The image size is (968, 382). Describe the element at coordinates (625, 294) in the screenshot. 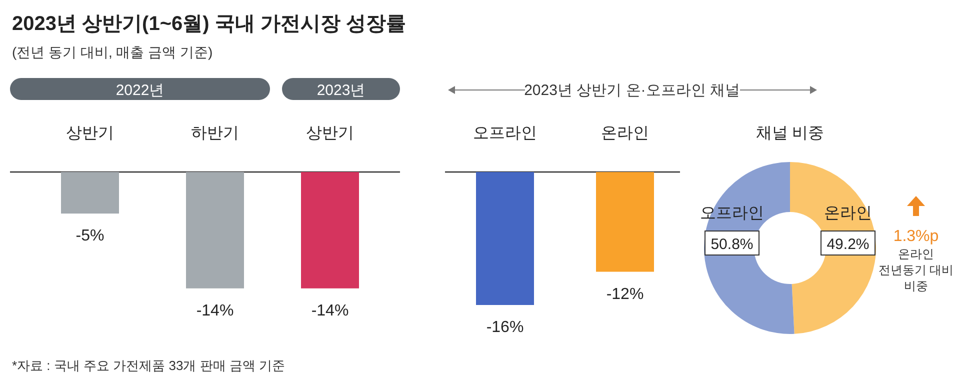

I see `data-label: -12%` at that location.